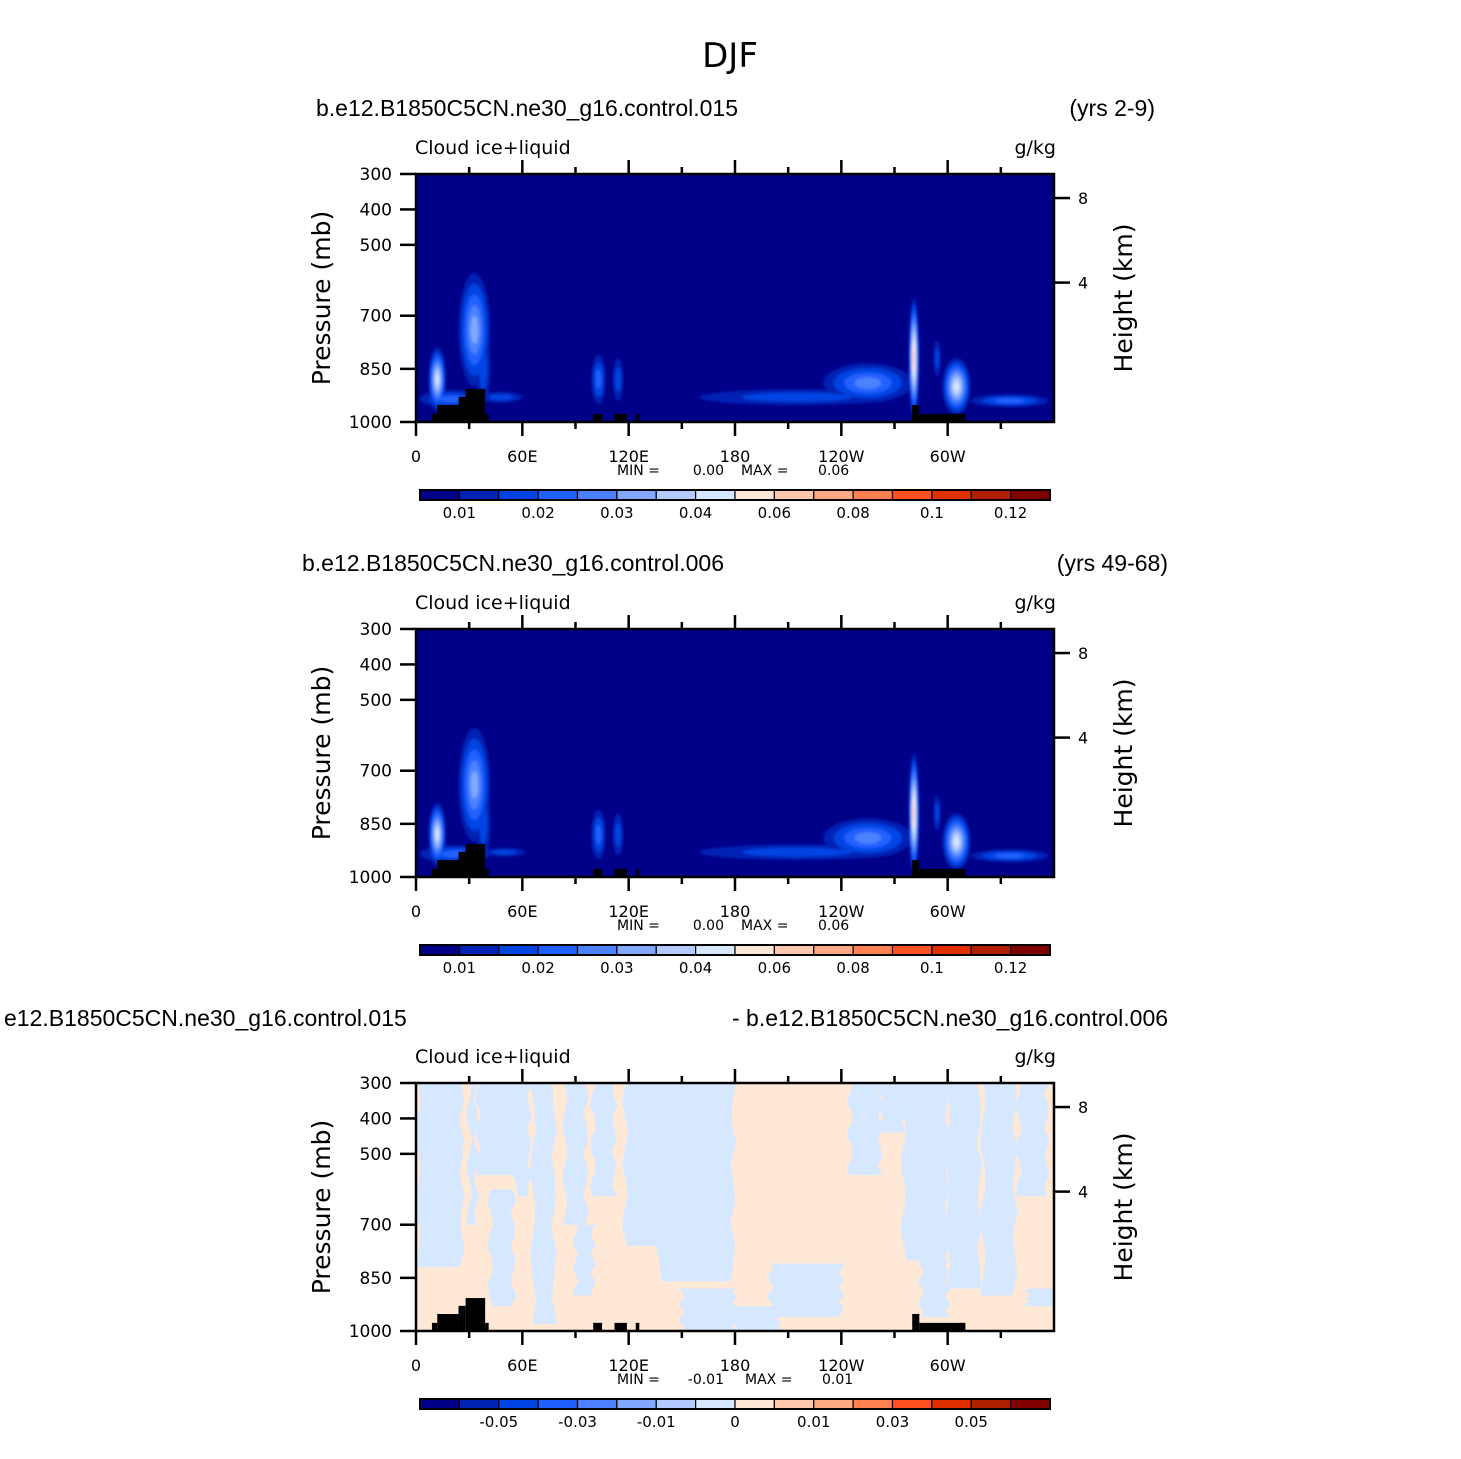  What do you see at coordinates (708, 926) in the screenshot?
I see `min-value: 0.00` at bounding box center [708, 926].